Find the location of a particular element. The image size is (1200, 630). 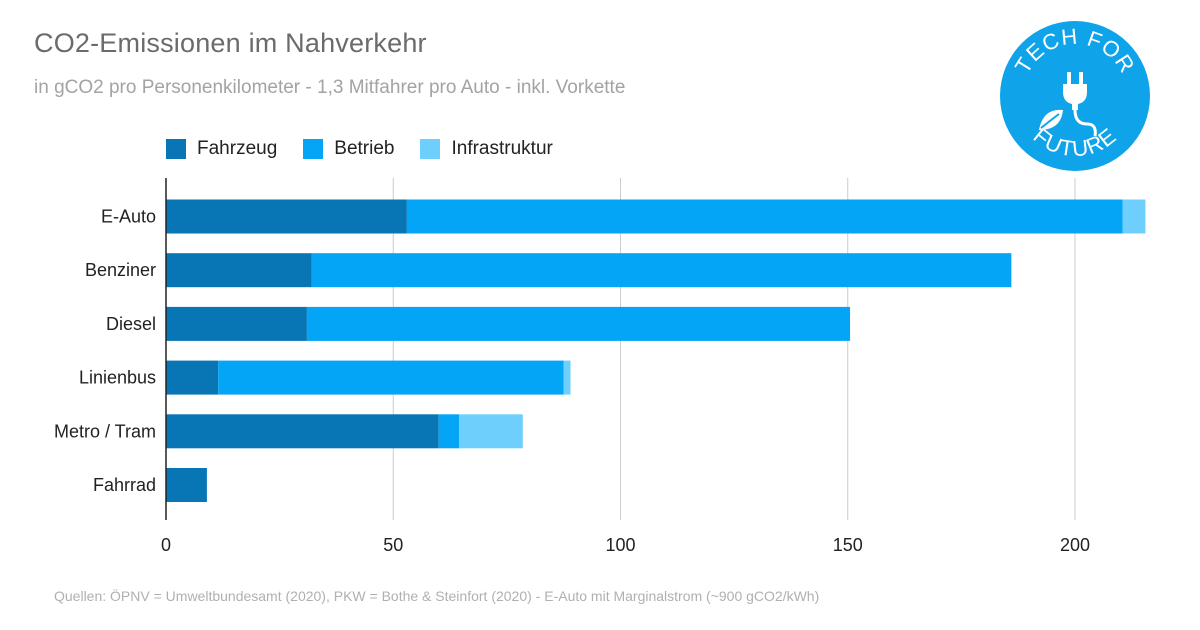

category-label-diesel: Diesel is located at coordinates (131, 324).